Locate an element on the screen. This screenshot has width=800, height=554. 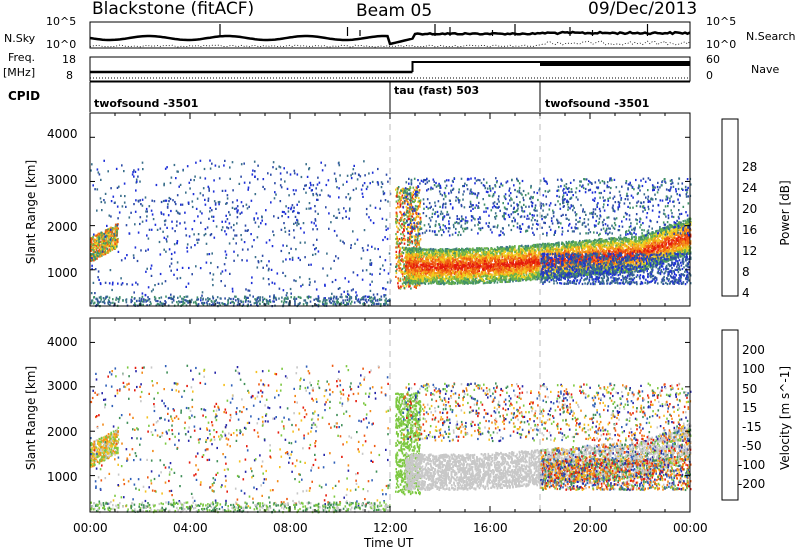
noise-panel is located at coordinates (390, 35).